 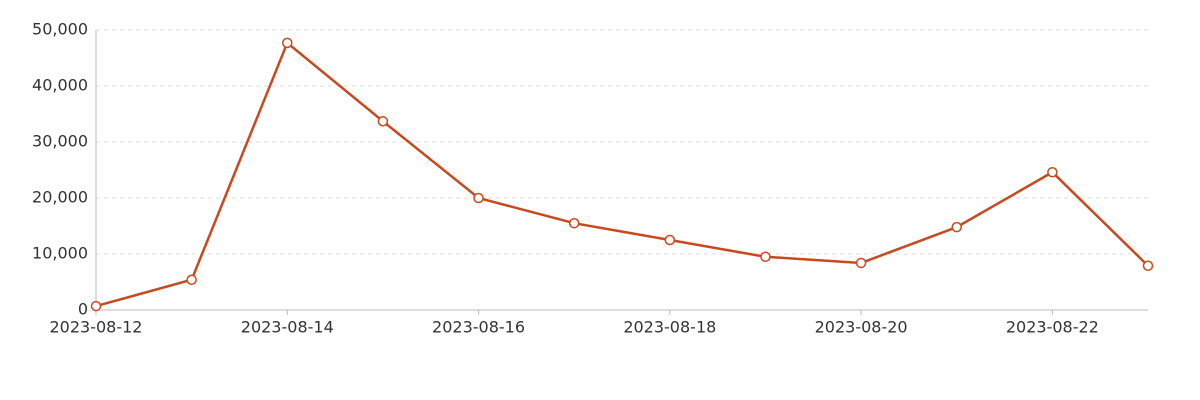 I want to click on x-tick-label: 2023-08-18, so click(x=669, y=327).